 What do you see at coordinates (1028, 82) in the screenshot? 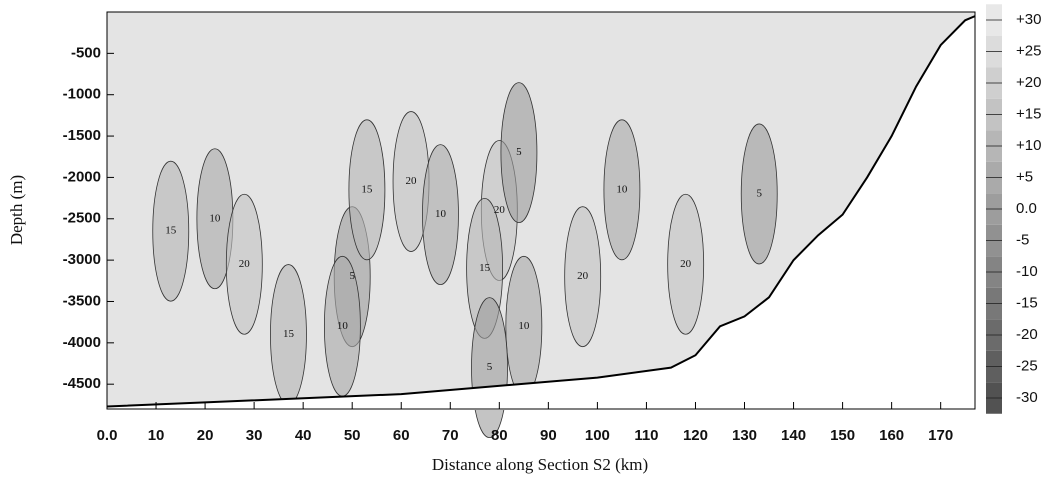
I see `colorbar-label: +20` at bounding box center [1028, 82].